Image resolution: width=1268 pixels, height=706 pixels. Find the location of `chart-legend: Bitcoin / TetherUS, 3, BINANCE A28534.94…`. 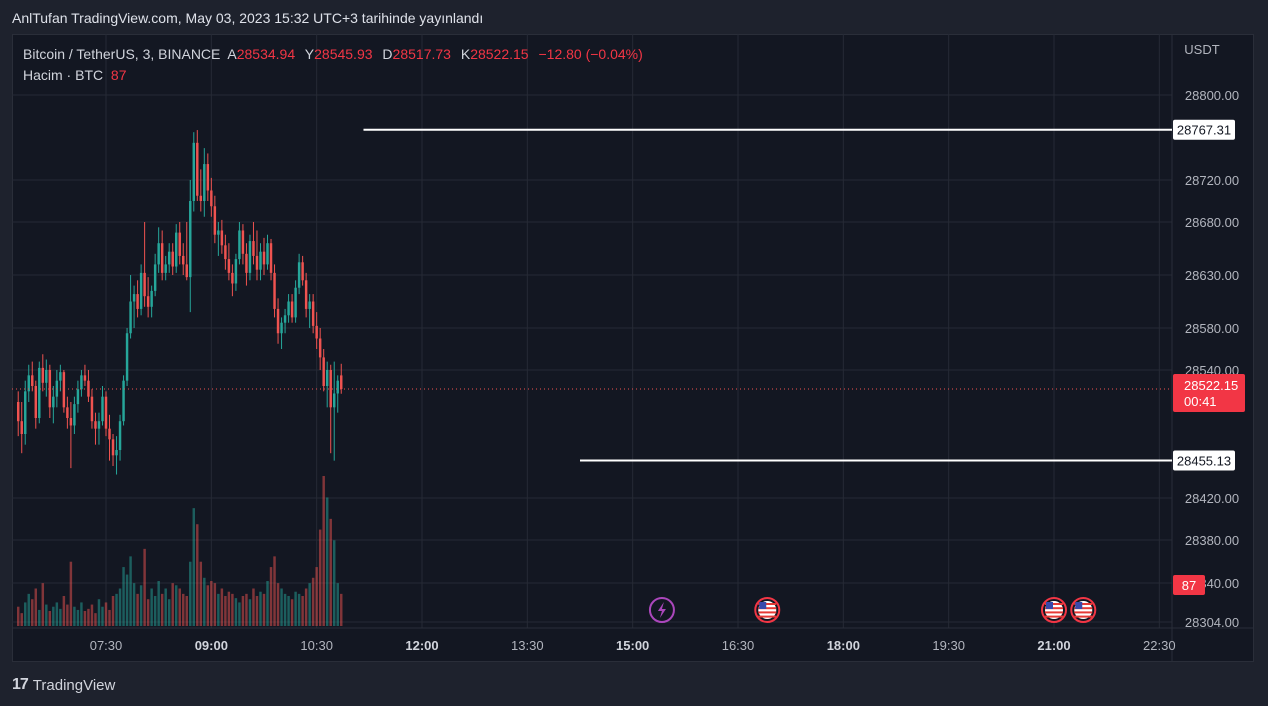

chart-legend: Bitcoin / TetherUS, 3, BINANCE A28534.94… is located at coordinates (333, 66).